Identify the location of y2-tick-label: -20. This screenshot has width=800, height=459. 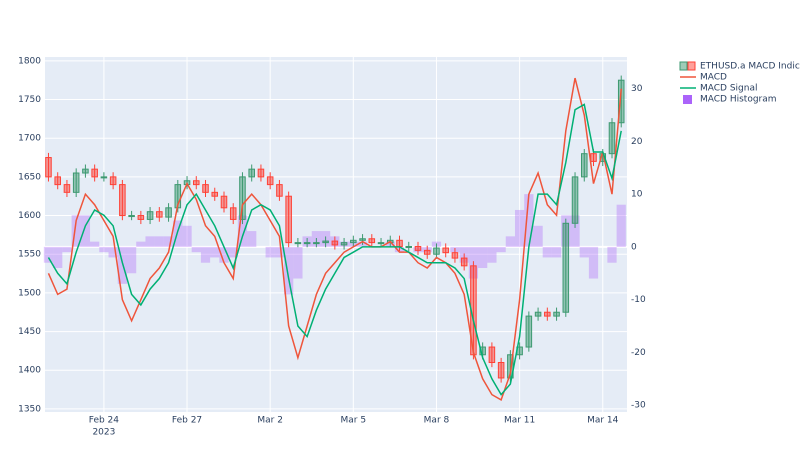
(638, 353).